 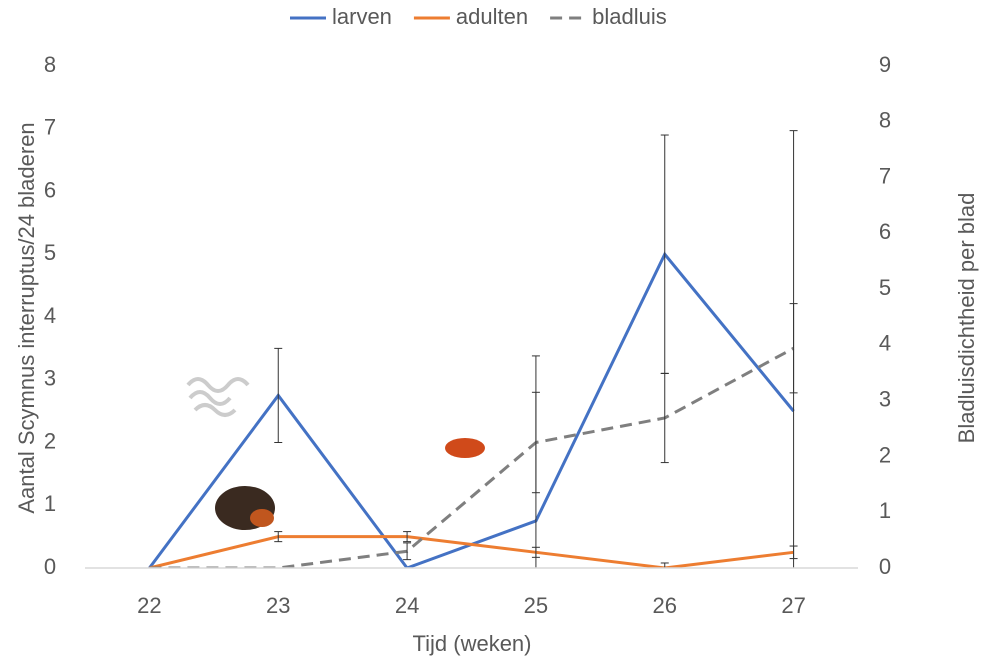 What do you see at coordinates (885, 343) in the screenshot?
I see `y2-tick-label: 4` at bounding box center [885, 343].